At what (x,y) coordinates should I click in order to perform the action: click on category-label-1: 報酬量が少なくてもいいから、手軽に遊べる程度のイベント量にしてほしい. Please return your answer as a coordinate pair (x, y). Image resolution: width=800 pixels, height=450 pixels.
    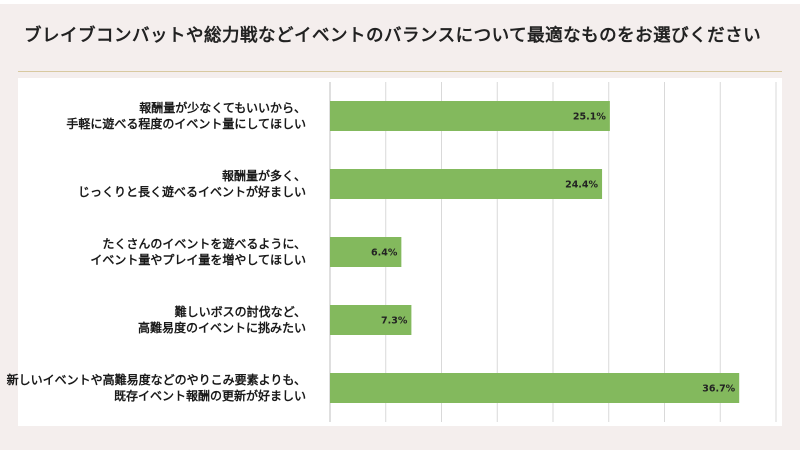
    Looking at the image, I should click on (186, 116).